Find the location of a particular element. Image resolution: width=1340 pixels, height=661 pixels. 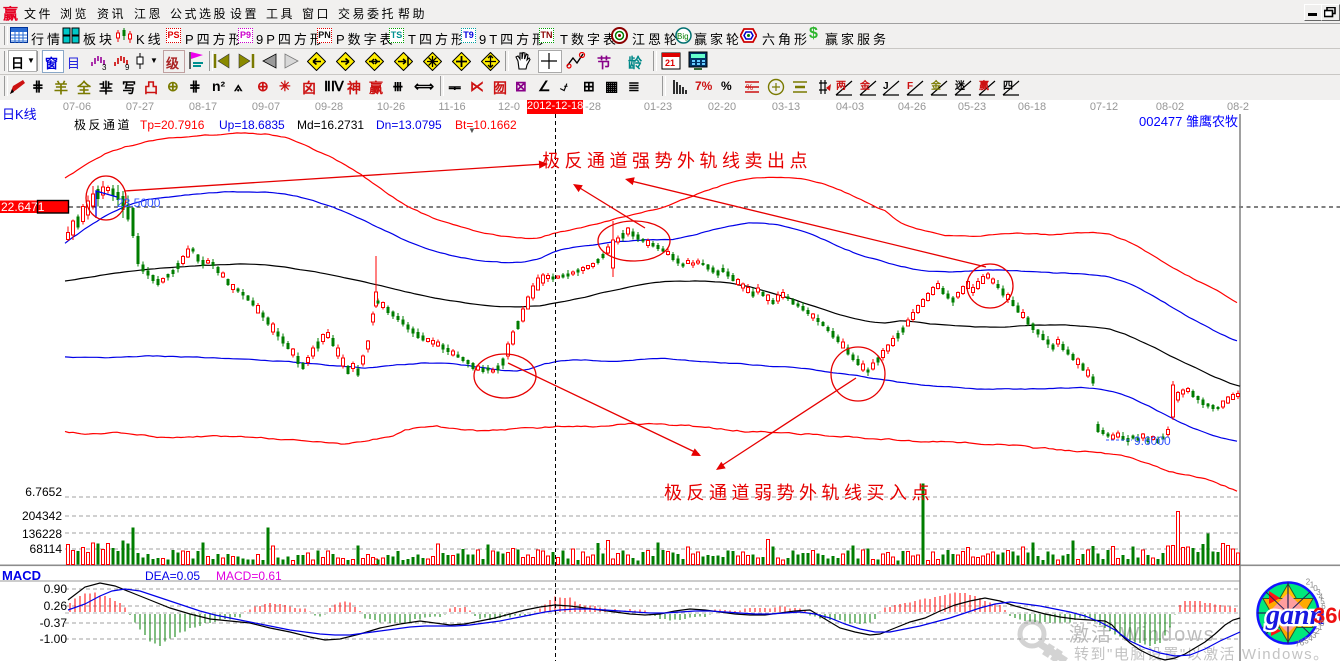

svg-text: 极反通道强势外轨线卖出点 is located at coordinates (677, 161).